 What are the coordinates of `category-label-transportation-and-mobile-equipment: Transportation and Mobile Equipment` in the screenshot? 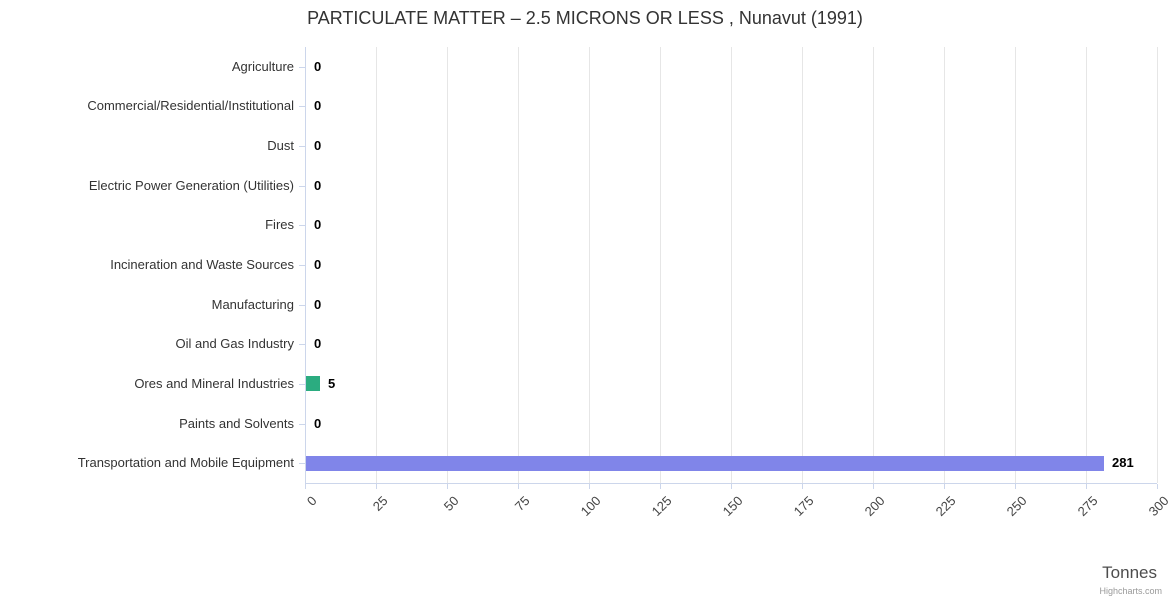 It's located at (185, 462).